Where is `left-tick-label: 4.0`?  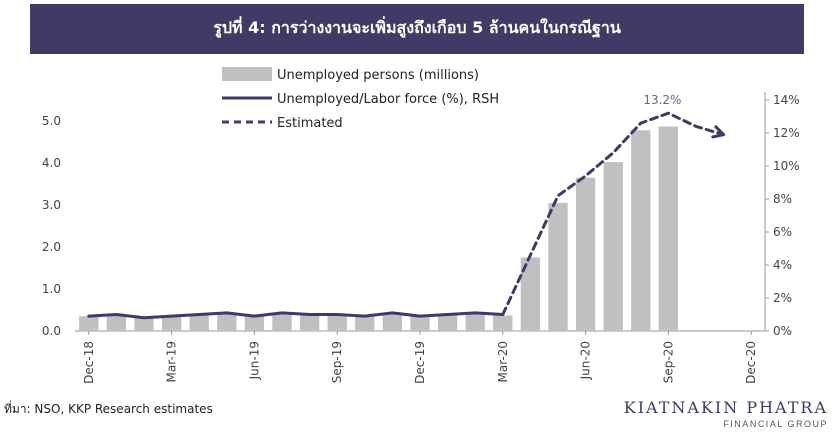
left-tick-label: 4.0 is located at coordinates (51, 163).